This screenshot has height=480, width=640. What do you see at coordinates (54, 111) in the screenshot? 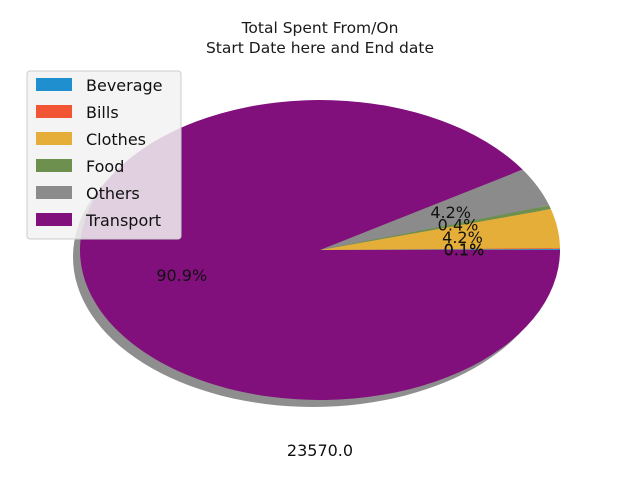
I see `legend-swatch-bills` at bounding box center [54, 111].